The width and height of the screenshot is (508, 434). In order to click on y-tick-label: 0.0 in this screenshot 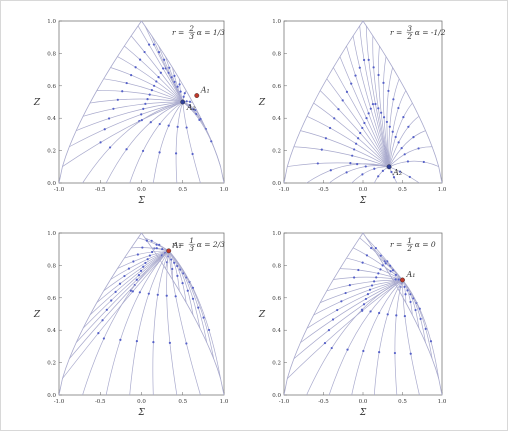, I will do `click(51, 184)`.